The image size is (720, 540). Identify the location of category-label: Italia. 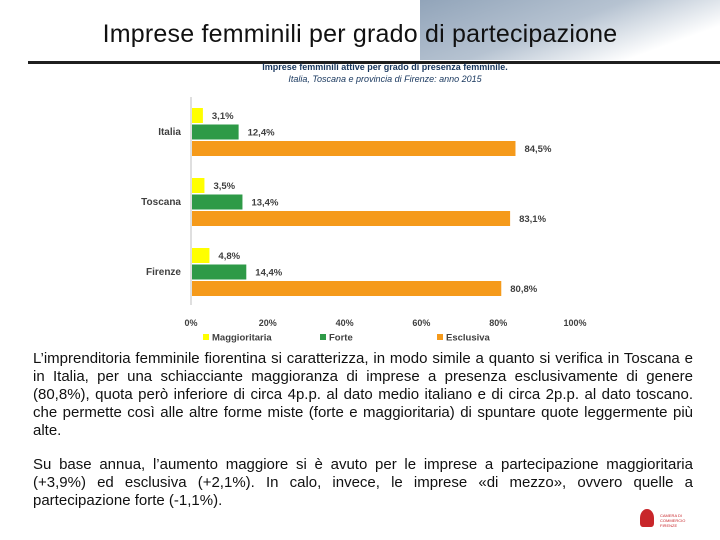
(169, 132).